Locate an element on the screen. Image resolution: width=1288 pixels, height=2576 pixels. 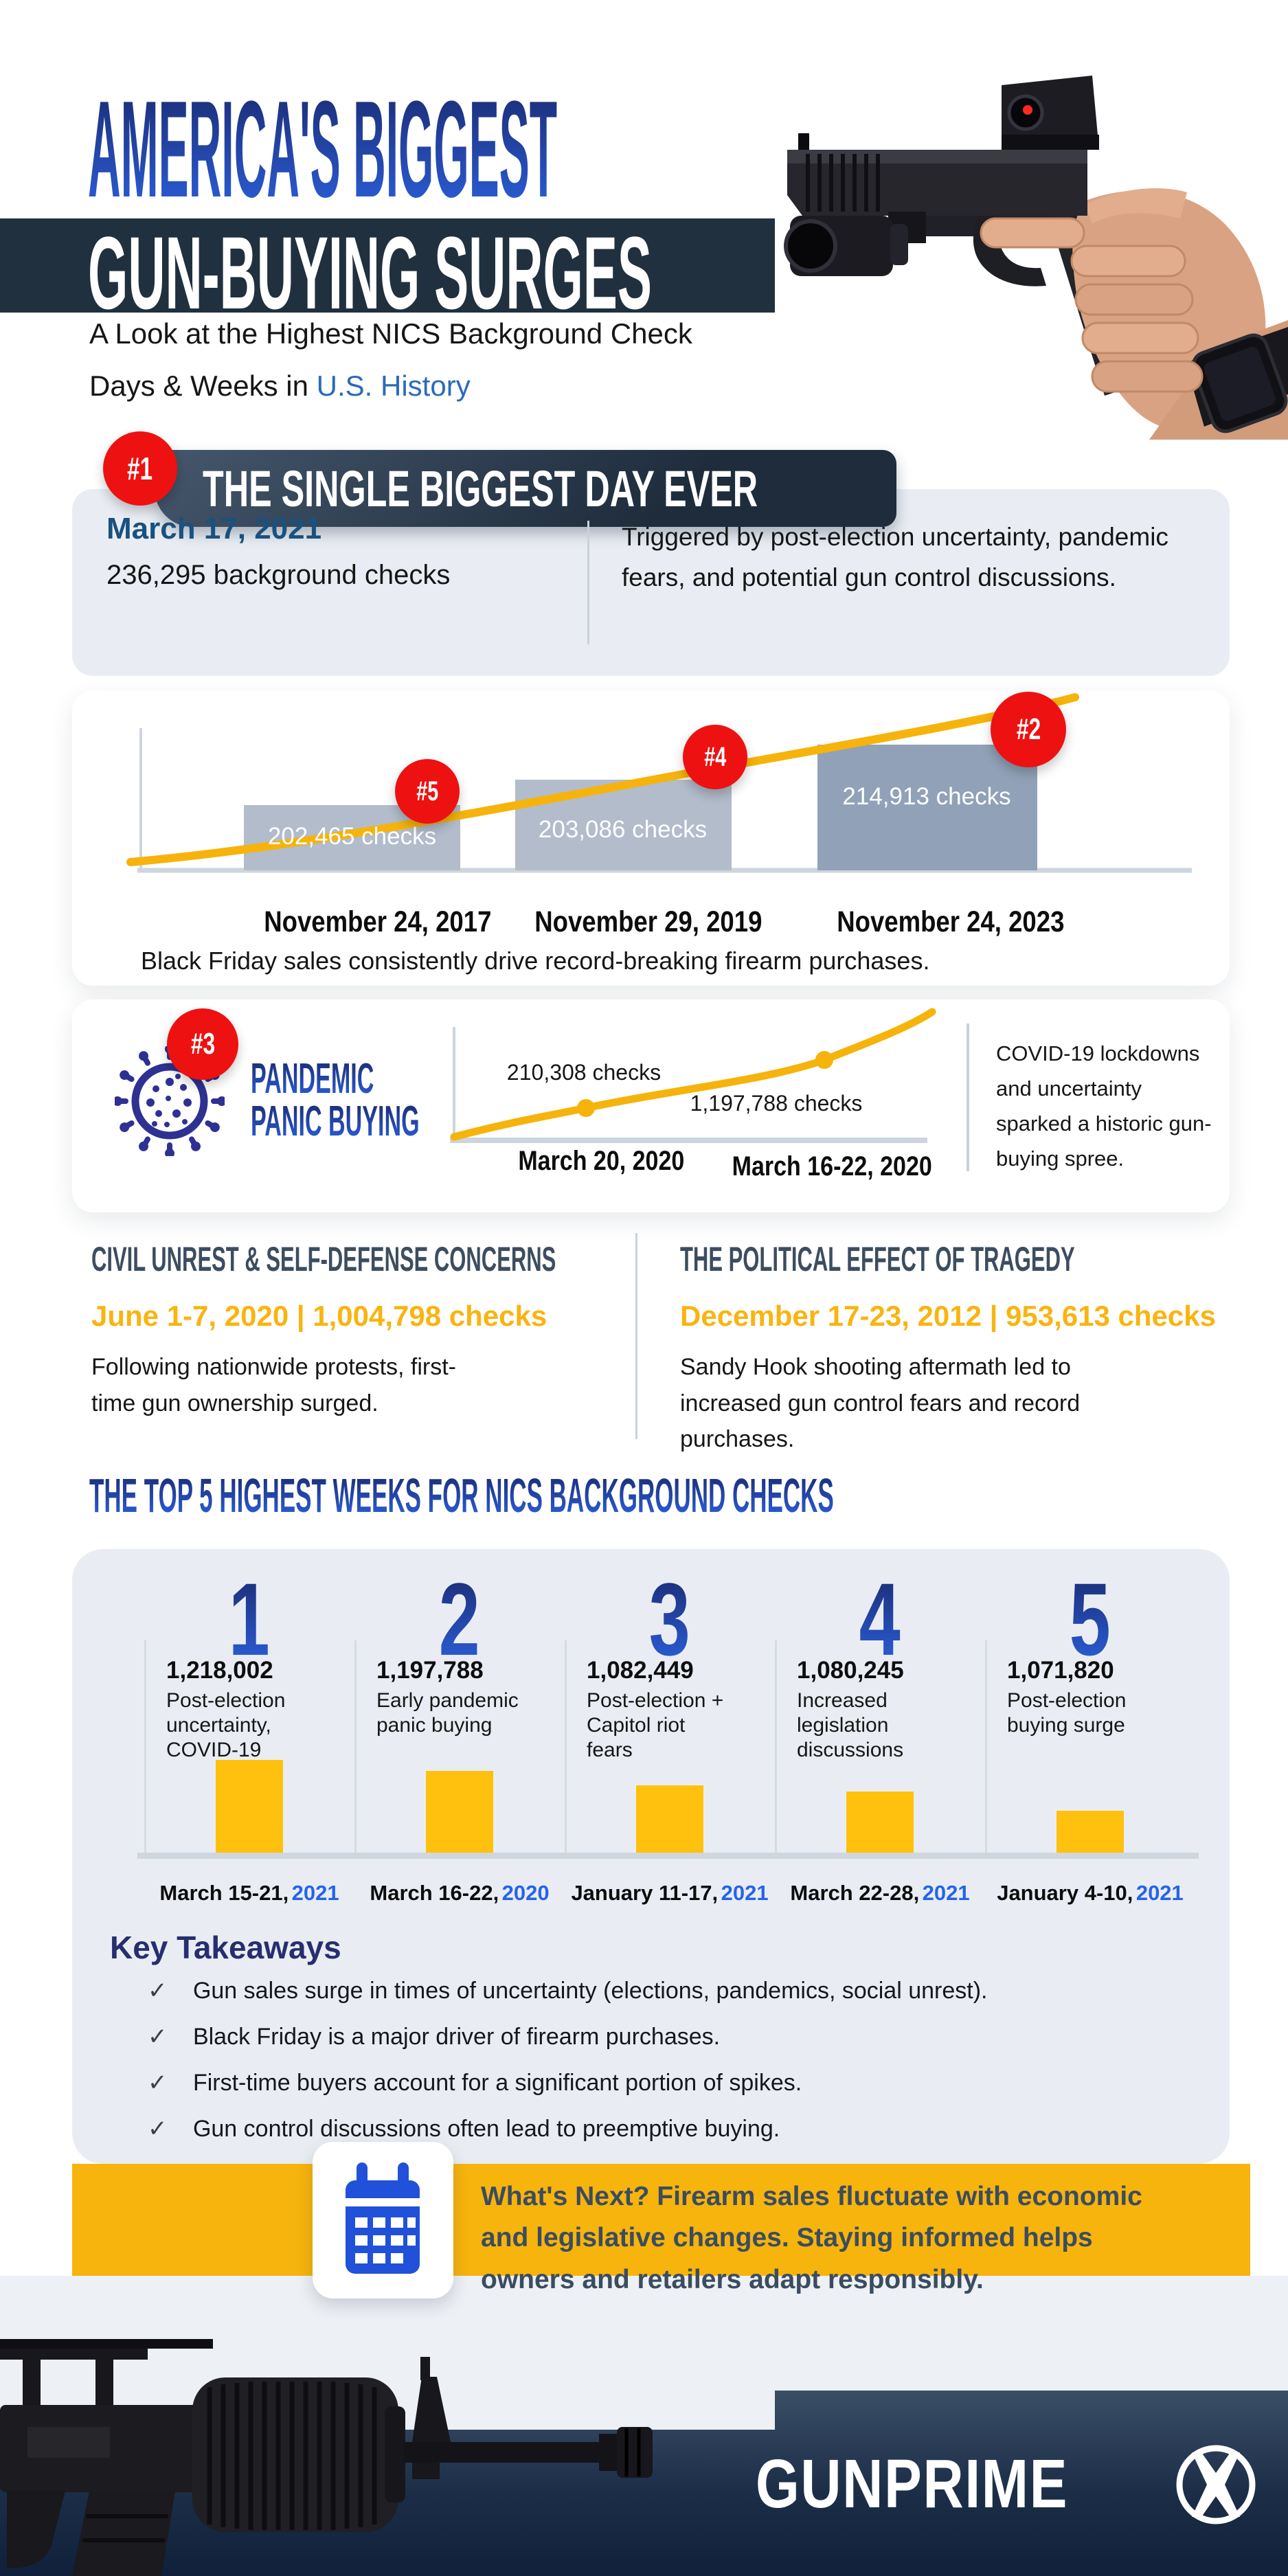
top5-desc-4: Increased legislation discussions is located at coordinates (850, 1725).